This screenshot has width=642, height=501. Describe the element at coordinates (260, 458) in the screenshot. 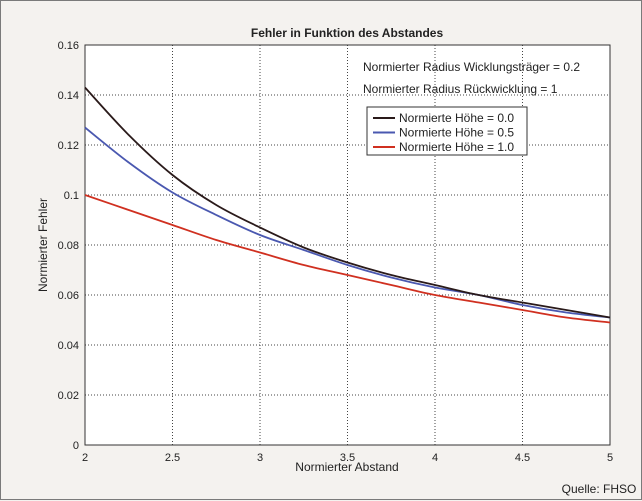

I see `x-tick-label: 3` at that location.